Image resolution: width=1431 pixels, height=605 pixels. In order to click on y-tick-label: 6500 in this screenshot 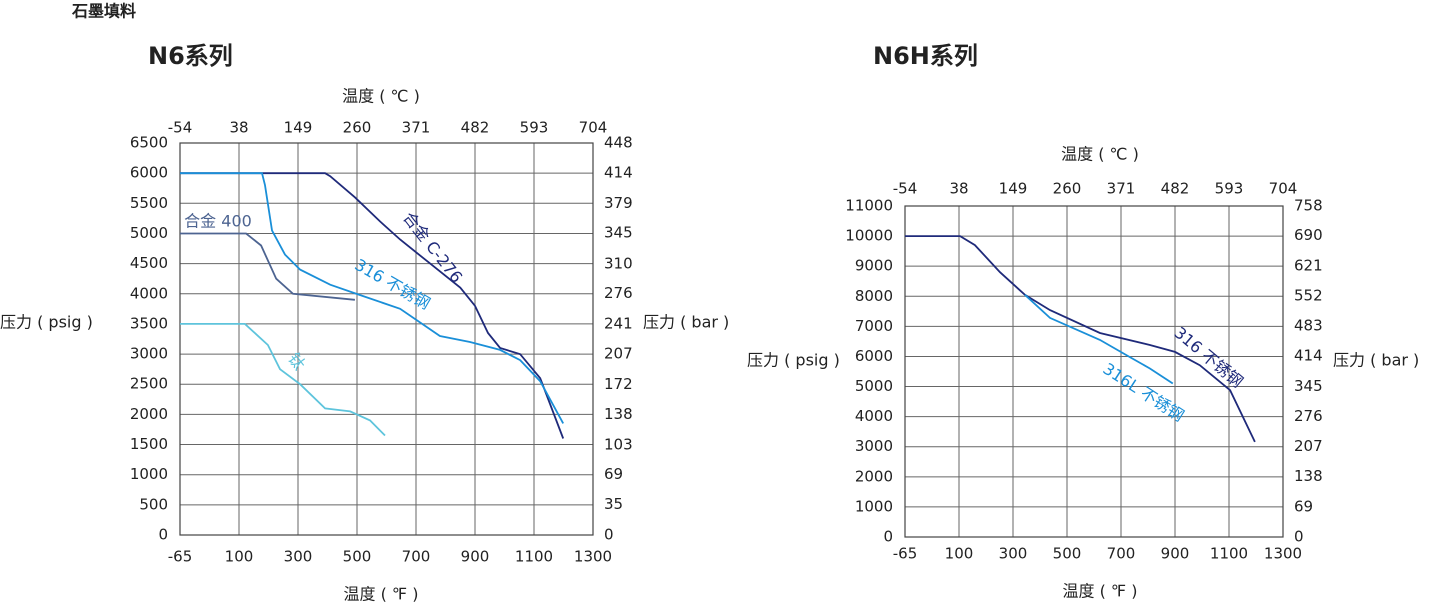, I will do `click(149, 143)`.